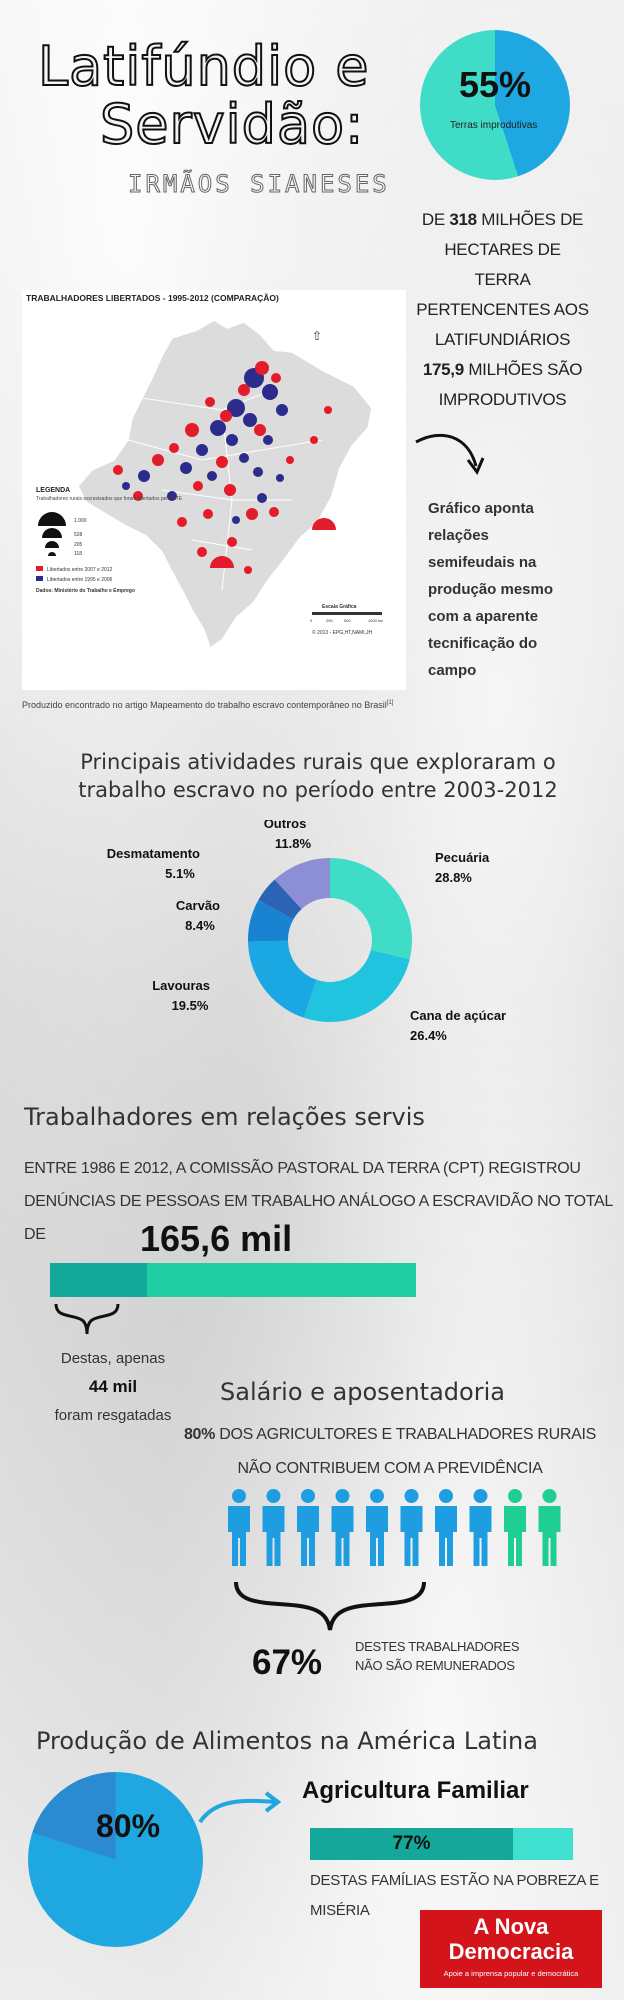  What do you see at coordinates (153, 853) in the screenshot?
I see `donut-category-label-5: Desmatamento` at bounding box center [153, 853].